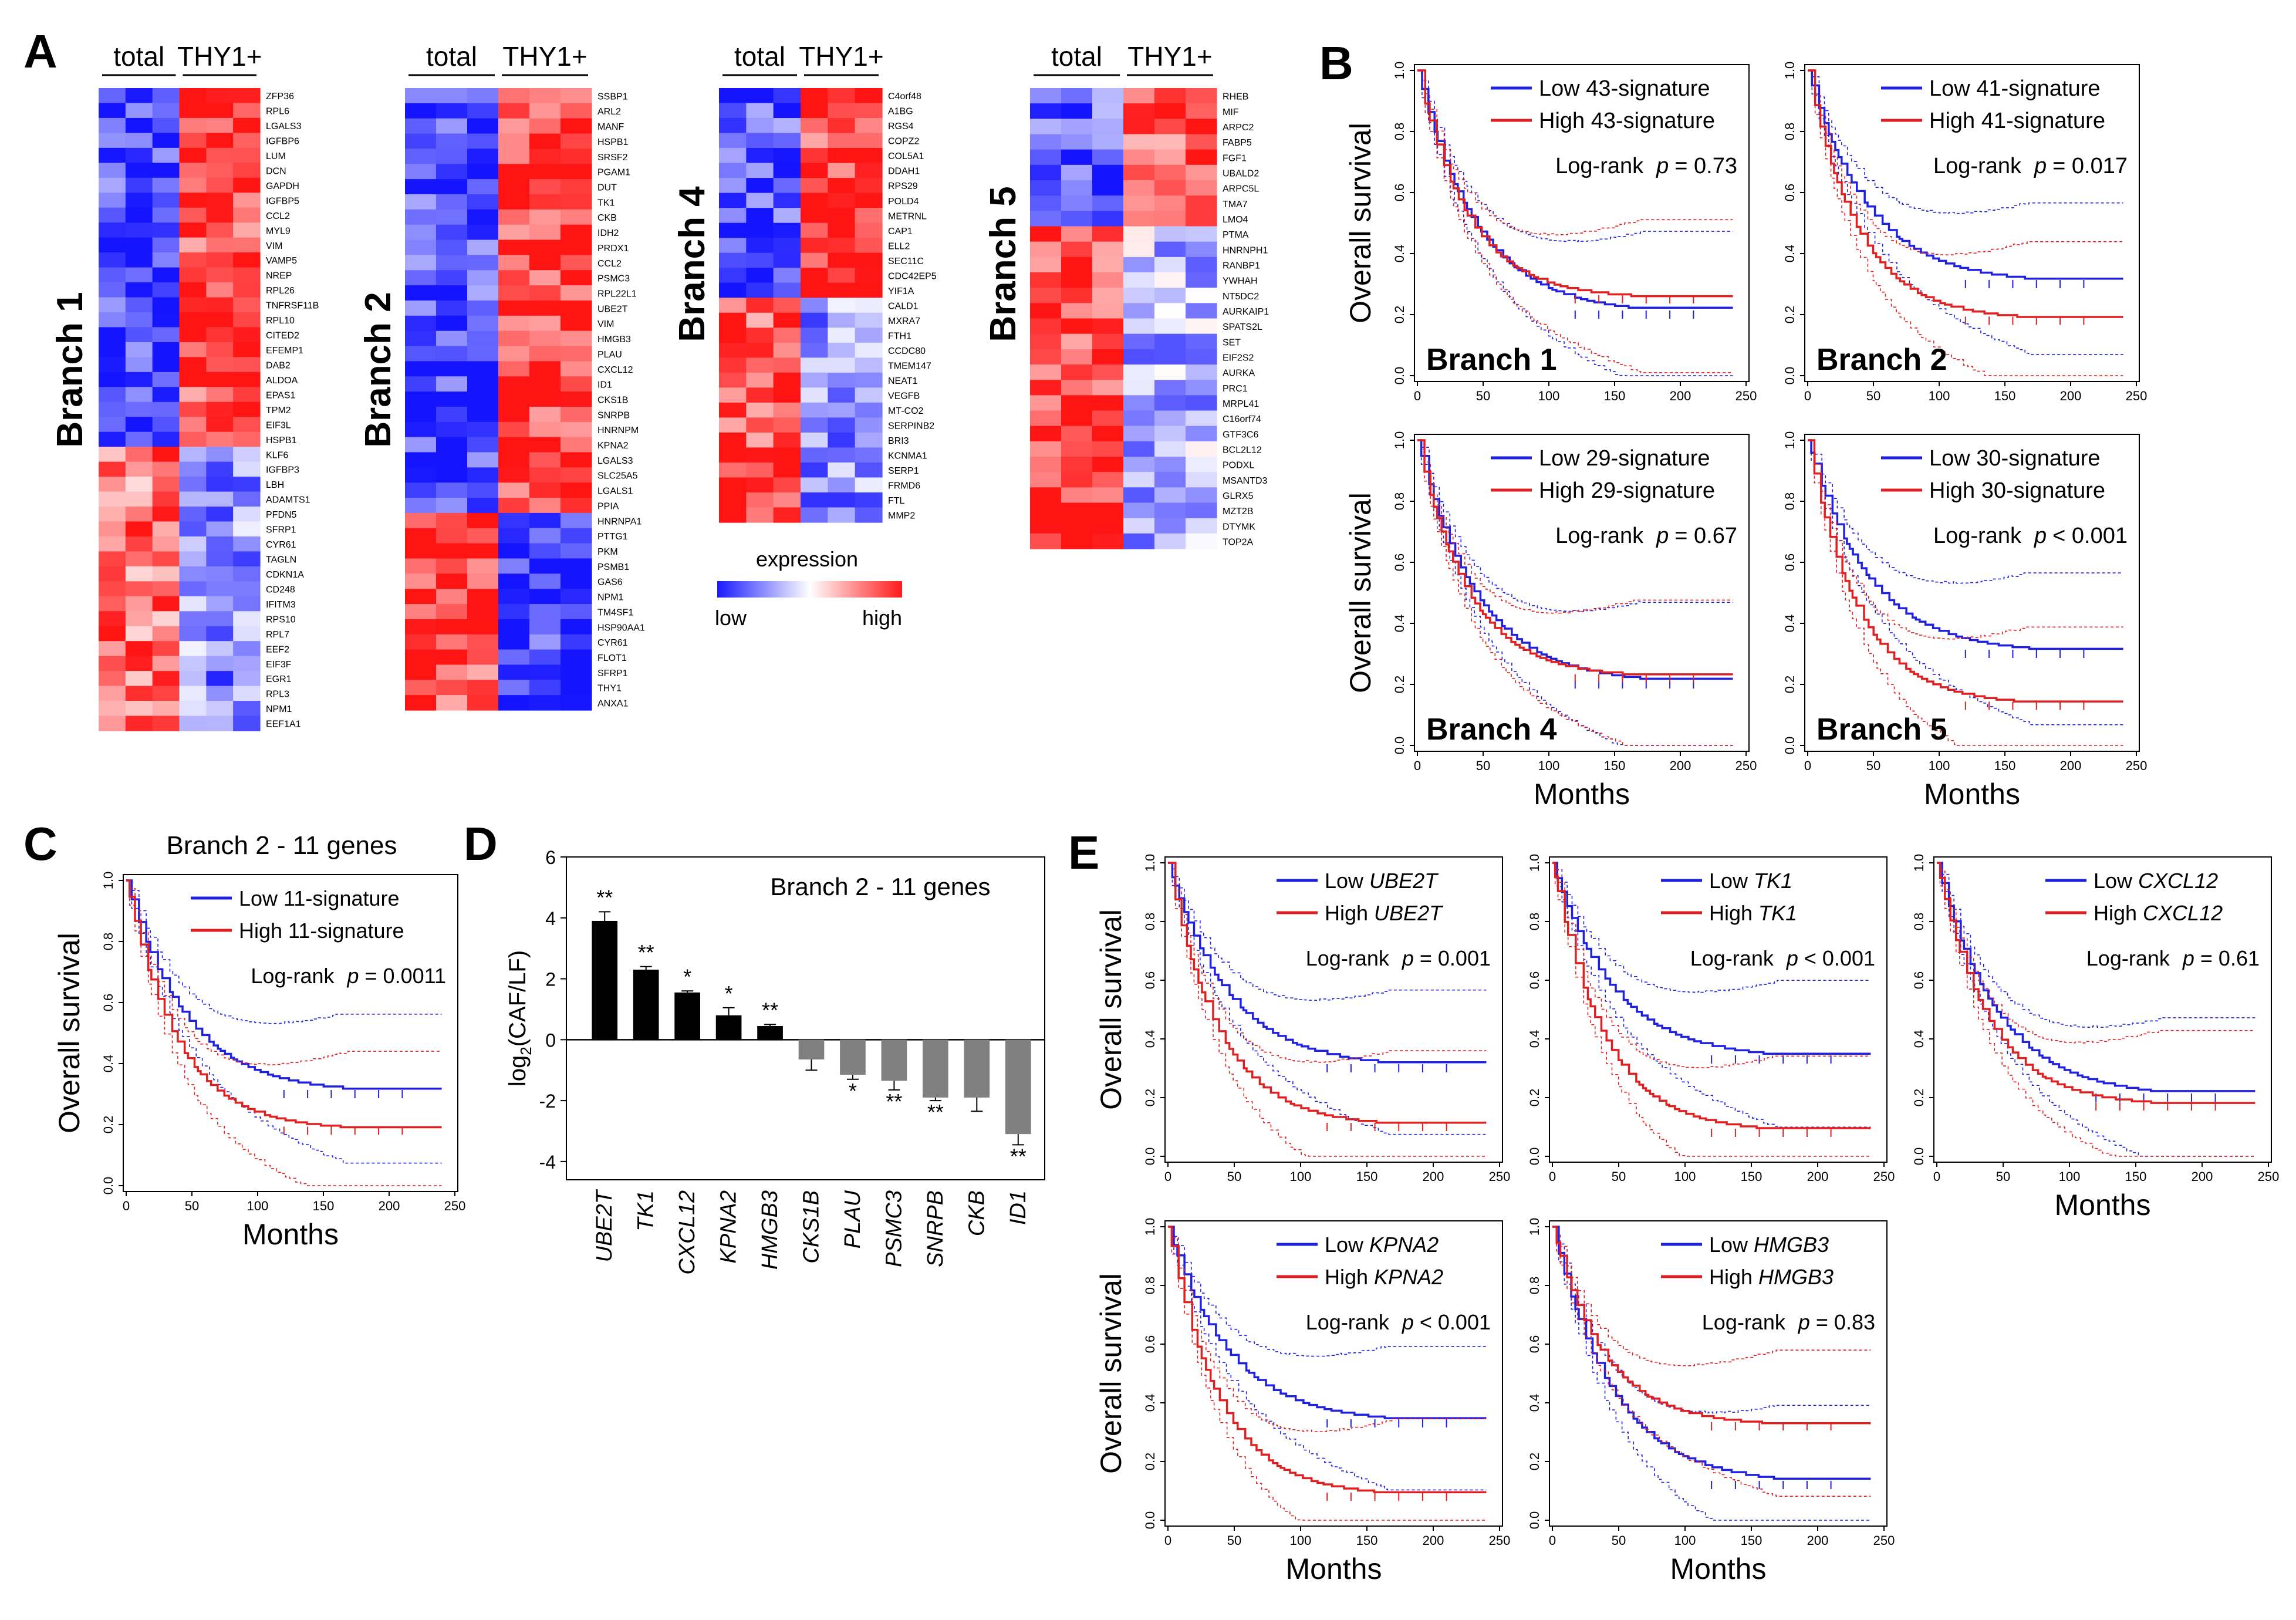 The height and width of the screenshot is (1620, 2296). I want to click on y-tick-label: 0.2, so click(1150, 1098).